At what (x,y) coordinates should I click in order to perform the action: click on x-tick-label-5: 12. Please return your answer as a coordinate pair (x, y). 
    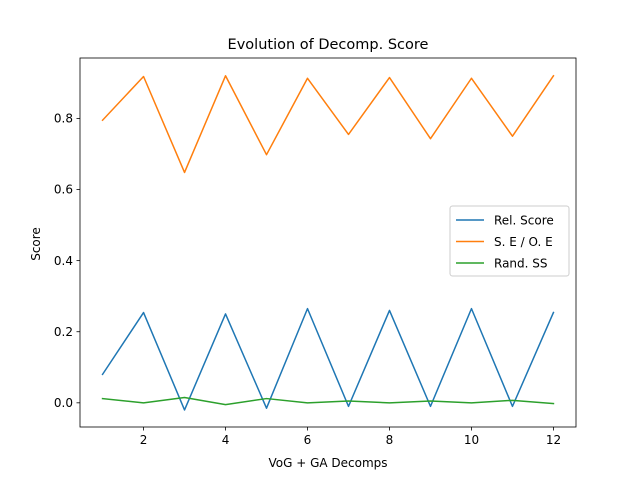
    Looking at the image, I should click on (553, 440).